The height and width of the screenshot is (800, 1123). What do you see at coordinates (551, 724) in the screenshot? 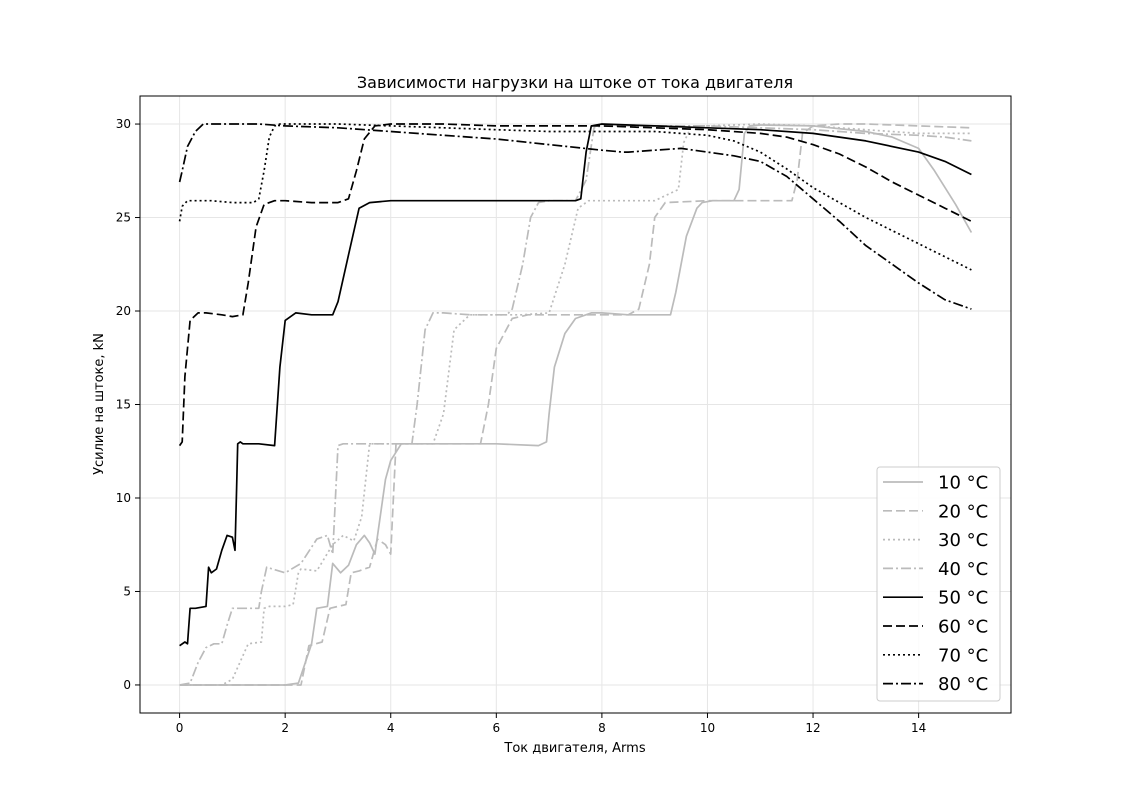
I see `x-axis: 0 2 4 6 8 10 12 14` at bounding box center [551, 724].